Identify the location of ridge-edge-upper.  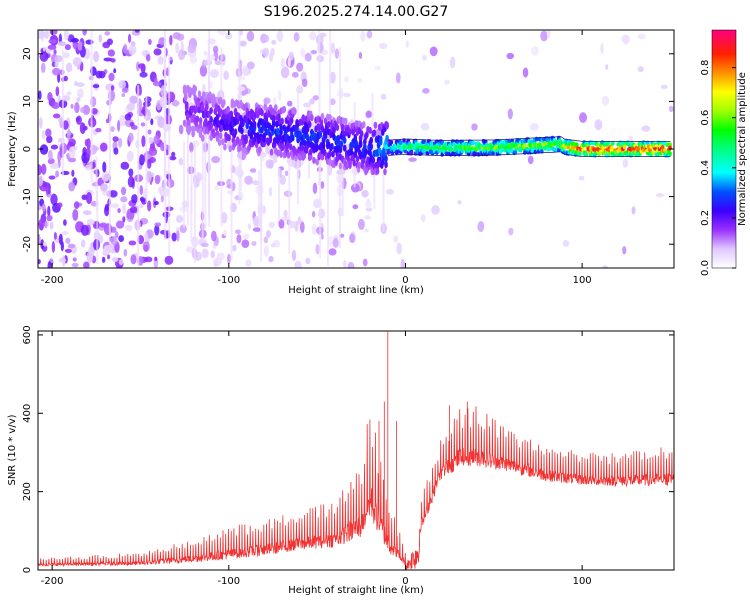
(529, 139).